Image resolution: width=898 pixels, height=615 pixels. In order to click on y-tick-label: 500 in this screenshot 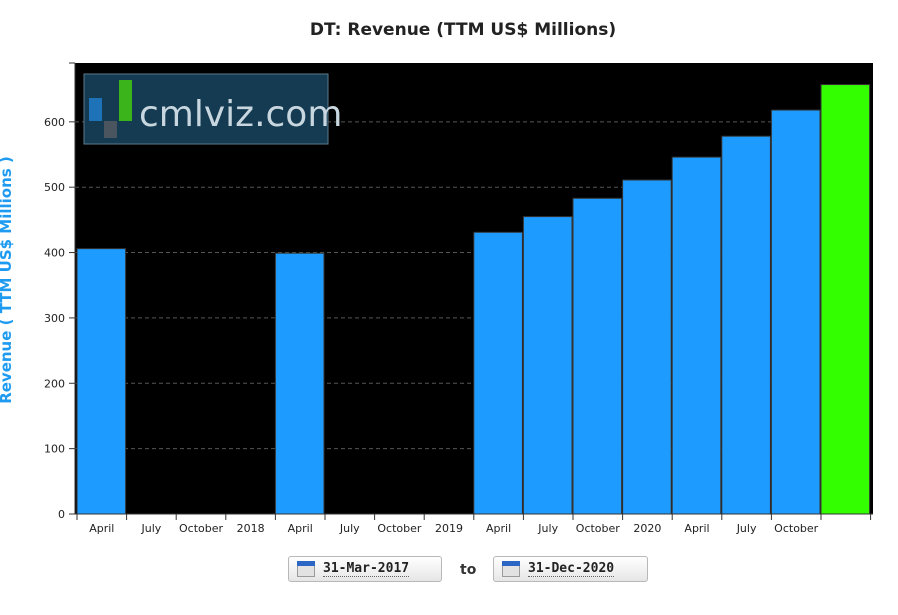, I will do `click(54, 187)`.